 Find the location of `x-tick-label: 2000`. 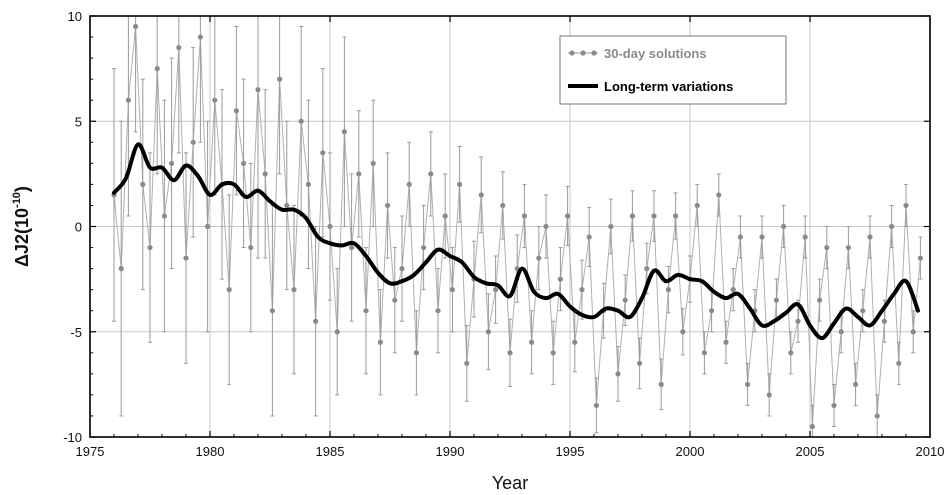

x-tick-label: 2000 is located at coordinates (690, 451).